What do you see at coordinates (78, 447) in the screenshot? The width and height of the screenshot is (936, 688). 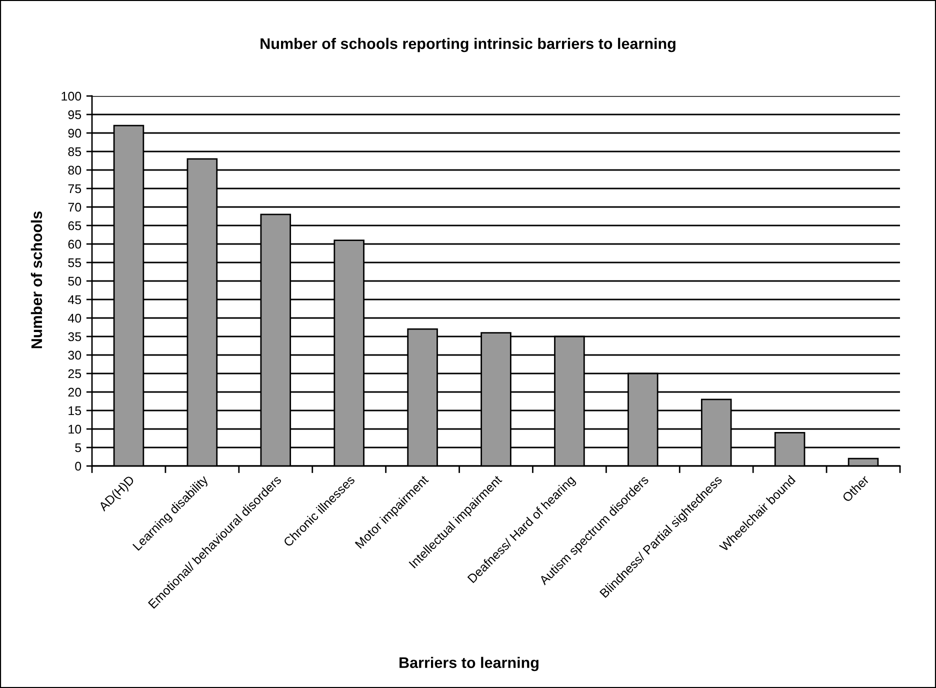 I see `y-tick-label: 5` at bounding box center [78, 447].